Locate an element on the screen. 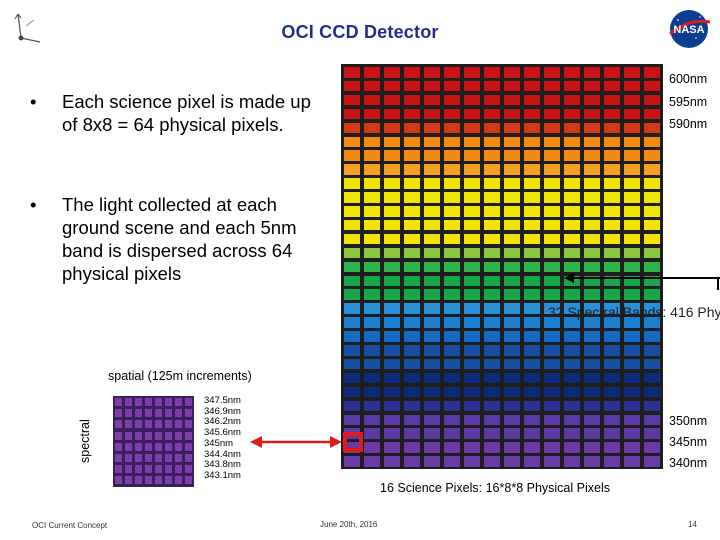  wavelength-label: 590nm is located at coordinates (688, 124).